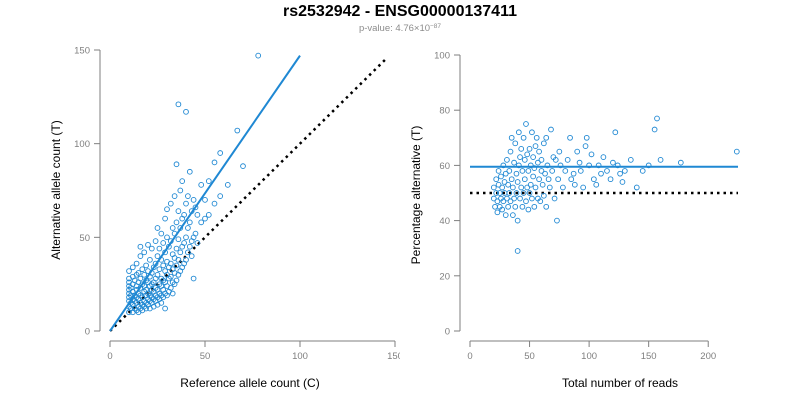  What do you see at coordinates (400, 11) in the screenshot?
I see `chart-title: rs2532942 - ENSG00000137411` at bounding box center [400, 11].